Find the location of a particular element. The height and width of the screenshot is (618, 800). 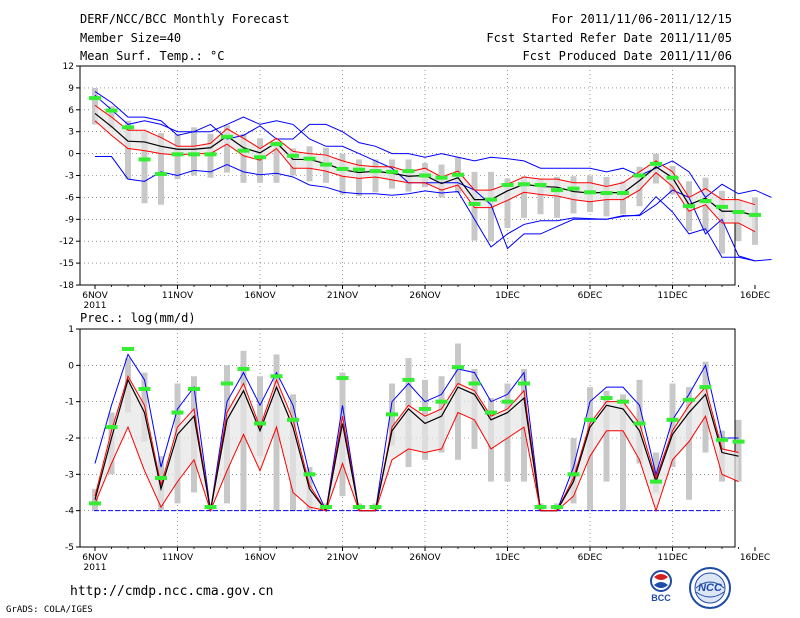

y-tick-label-0-10: -18 is located at coordinates (66, 286).